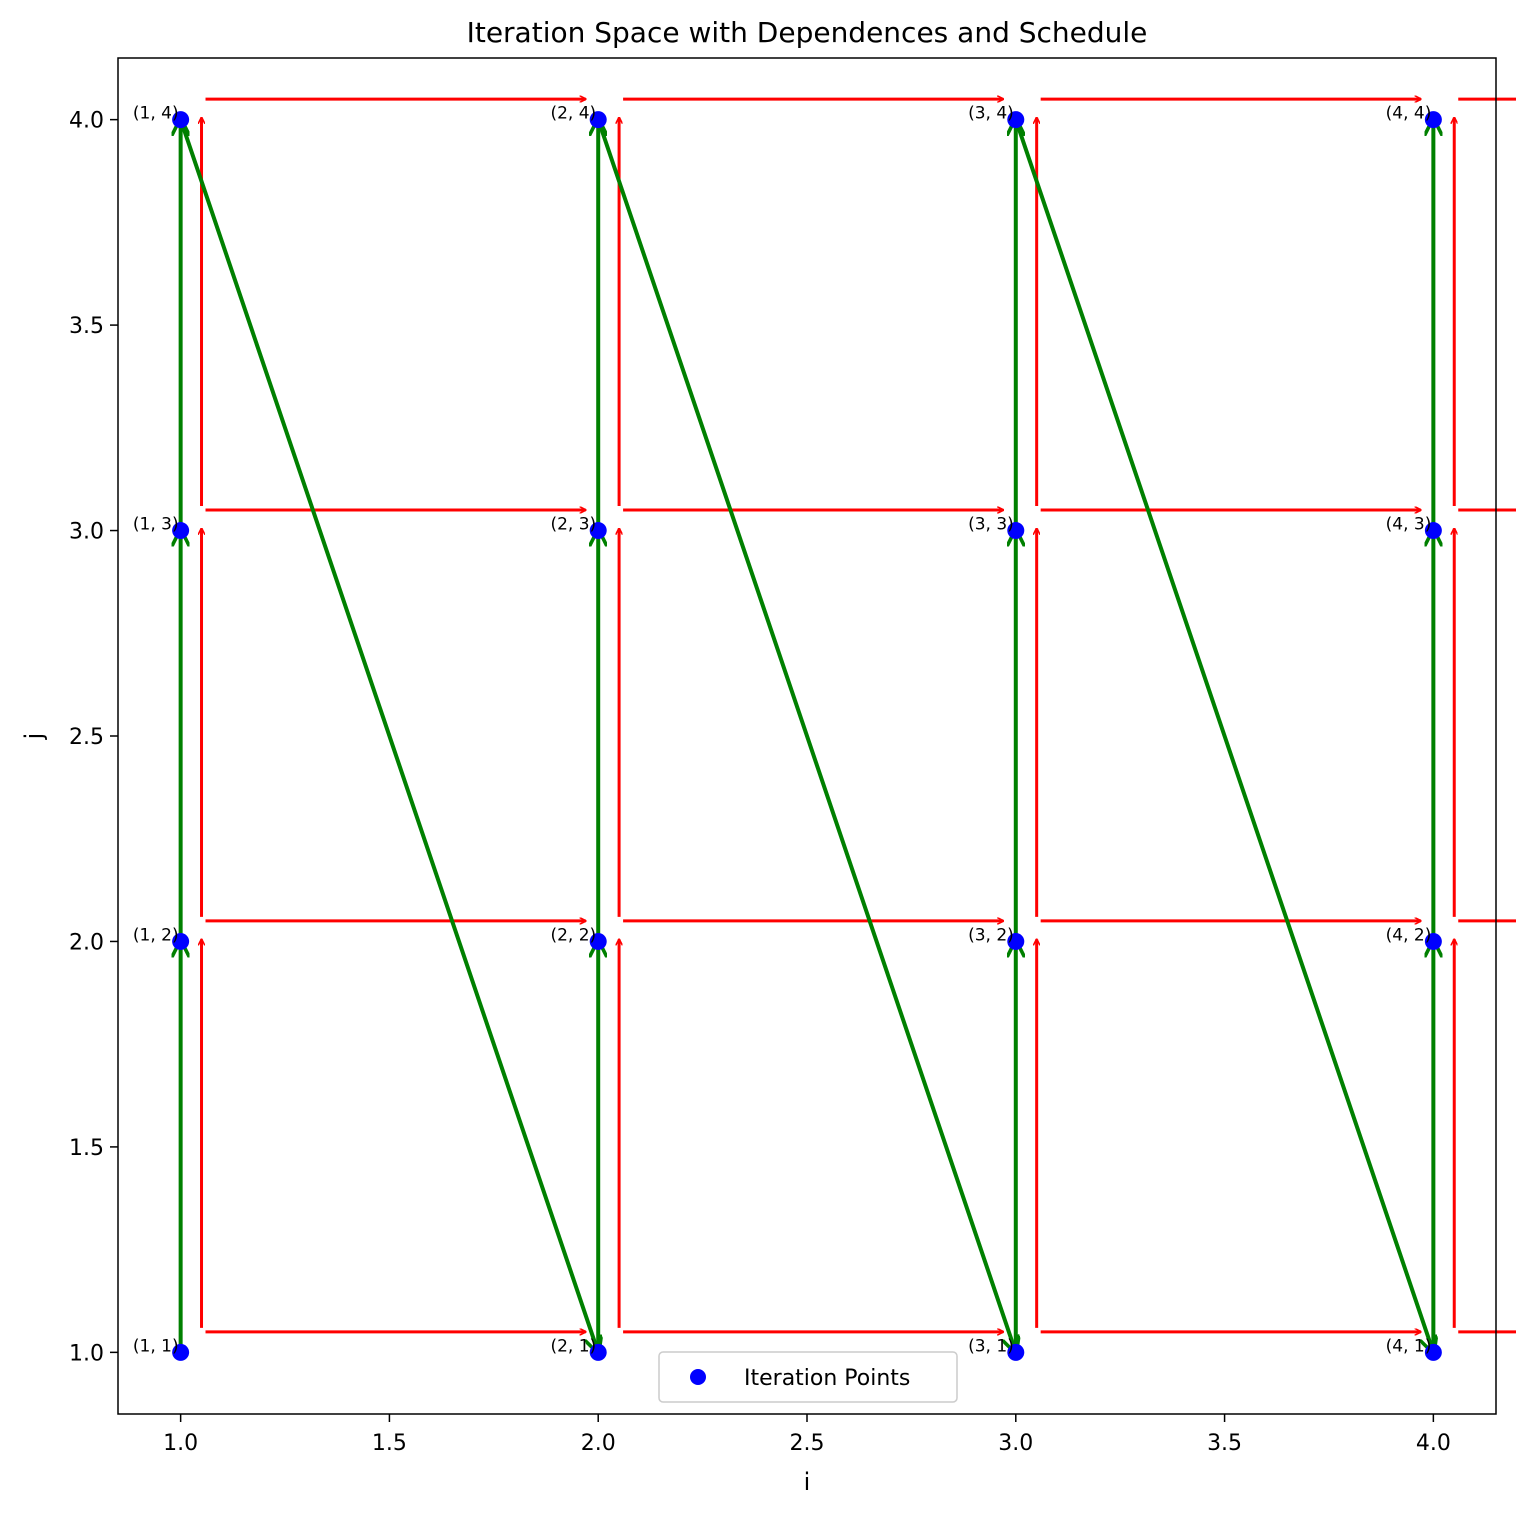 Image resolution: width=1516 pixels, height=1516 pixels. I want to click on legend: Iteration Points, so click(808, 1377).